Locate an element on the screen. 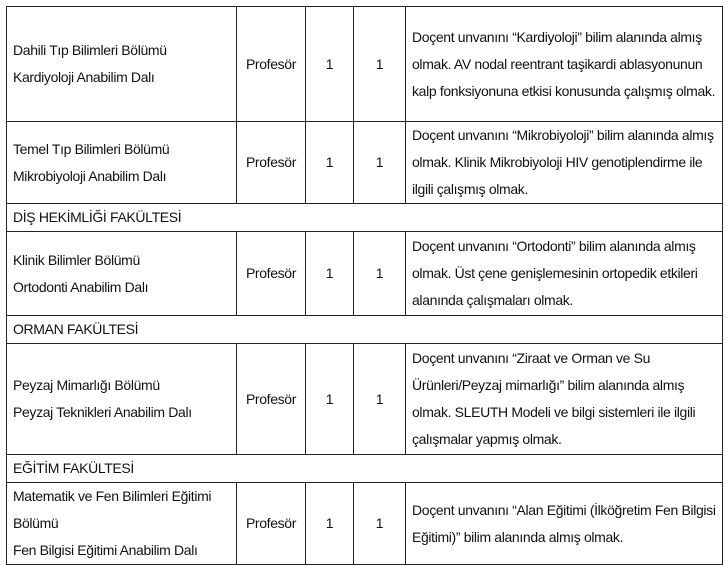 The height and width of the screenshot is (565, 726). faculty-section-row: EĞİTİM FAKÜLTESİ is located at coordinates (364, 468).